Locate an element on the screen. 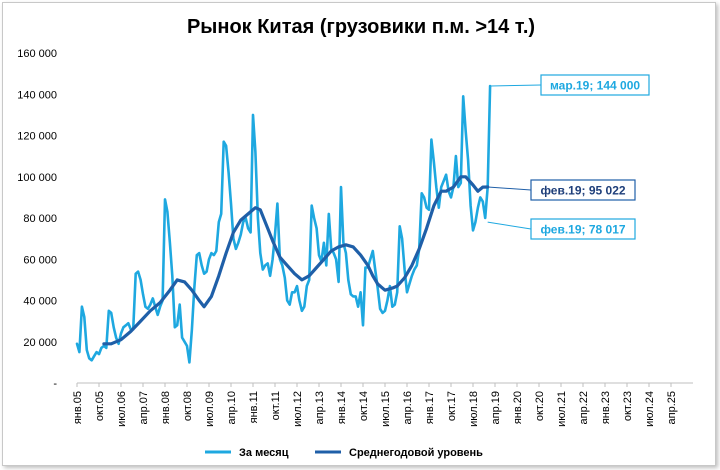 The width and height of the screenshot is (720, 470). x-tick-label: июл.09 is located at coordinates (210, 409).